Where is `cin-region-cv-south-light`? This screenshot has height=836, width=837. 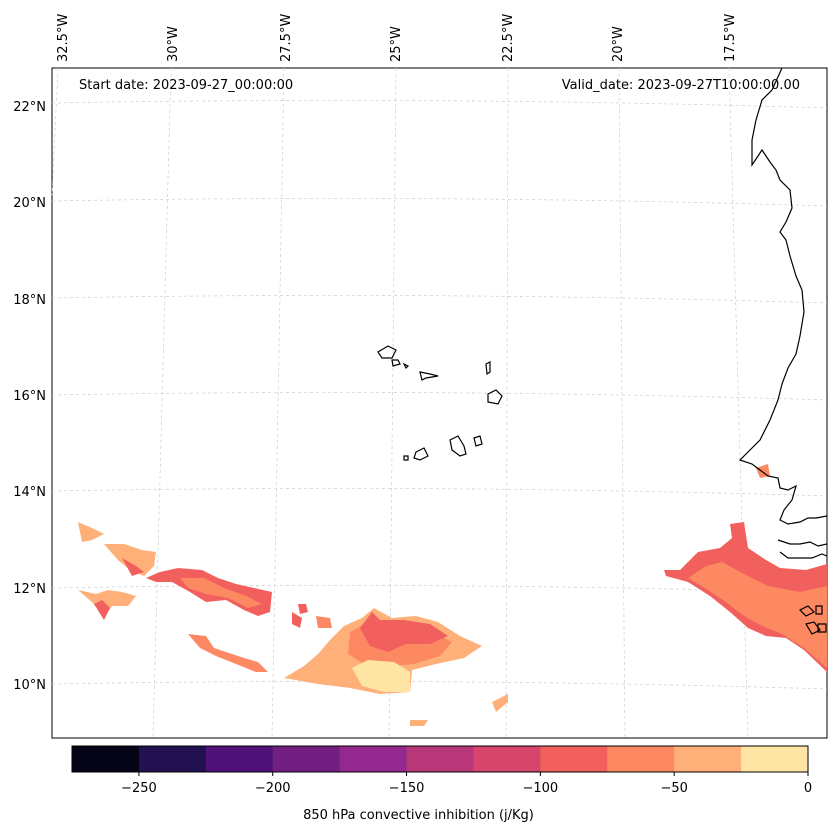 cin-region-cv-south-light is located at coordinates (381, 676).